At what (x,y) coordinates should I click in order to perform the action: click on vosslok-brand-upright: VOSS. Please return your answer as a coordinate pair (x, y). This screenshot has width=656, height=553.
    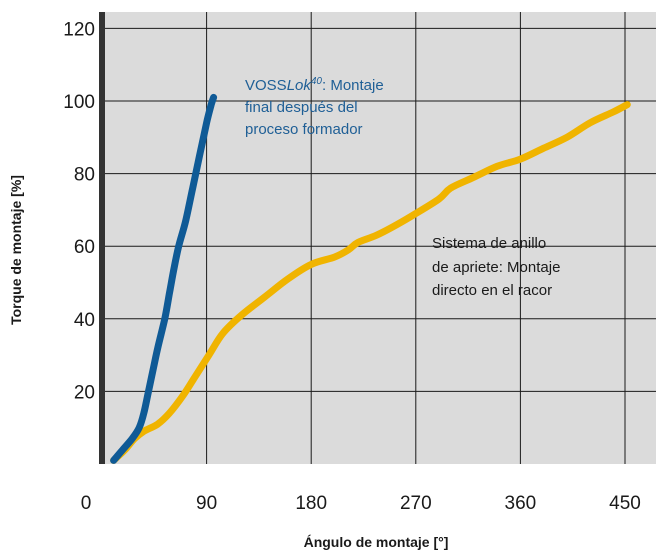
    Looking at the image, I should click on (266, 85).